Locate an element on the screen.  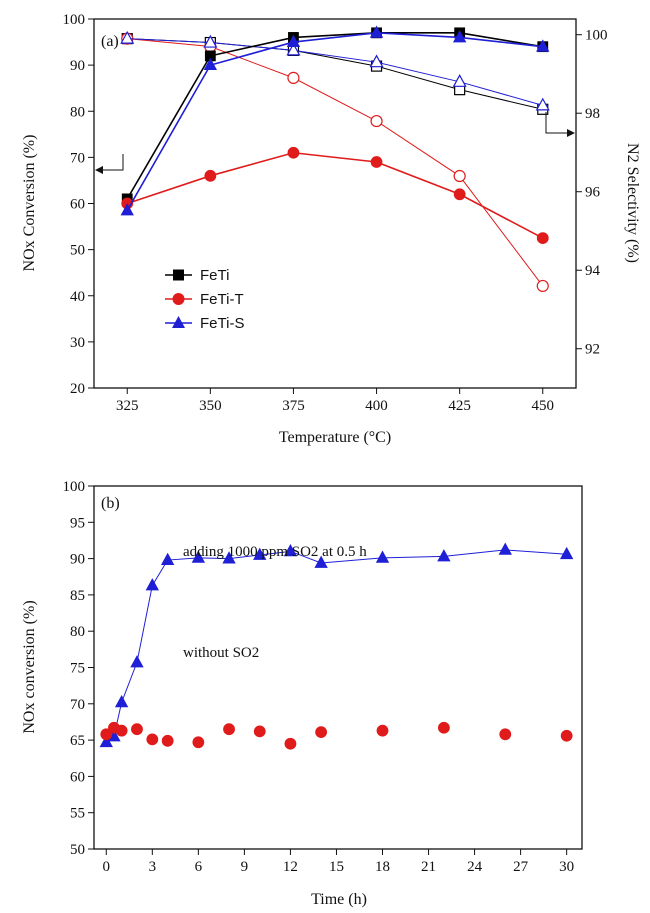
panel-b-x-tick-label: 0 is located at coordinates (107, 867).